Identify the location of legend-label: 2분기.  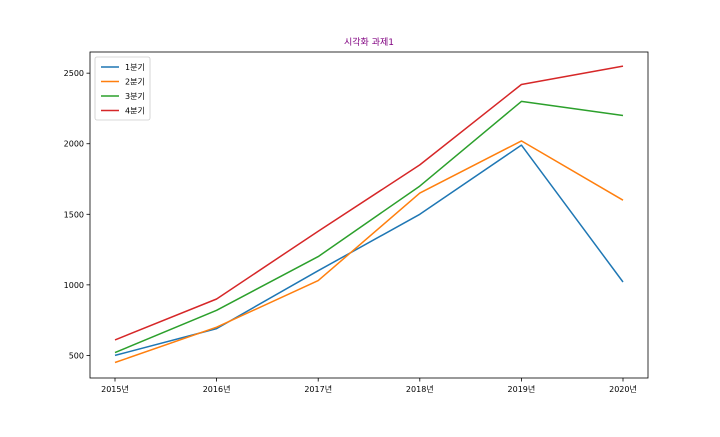
(135, 82).